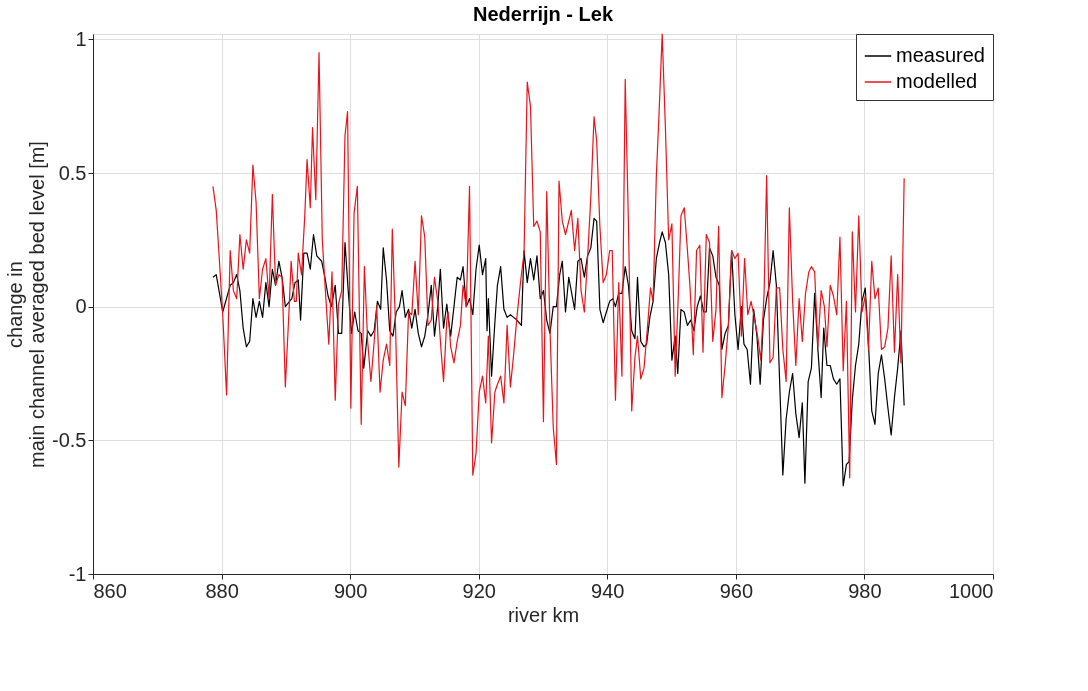 The height and width of the screenshot is (691, 1088). Describe the element at coordinates (479, 590) in the screenshot. I see `x-tick-label: 920` at that location.